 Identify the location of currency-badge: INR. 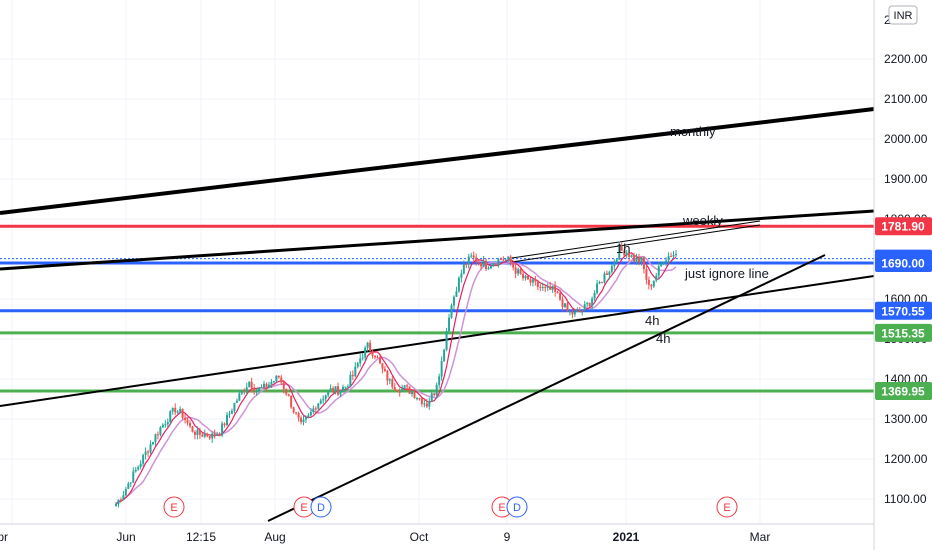
(903, 15).